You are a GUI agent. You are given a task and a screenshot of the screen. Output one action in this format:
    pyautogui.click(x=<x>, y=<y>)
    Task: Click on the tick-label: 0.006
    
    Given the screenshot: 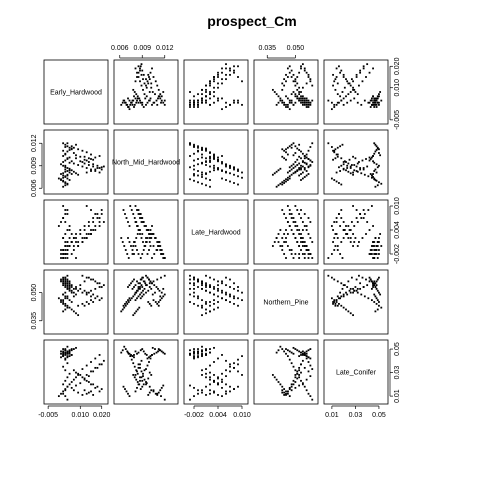 What is the action you would take?
    pyautogui.click(x=120, y=48)
    